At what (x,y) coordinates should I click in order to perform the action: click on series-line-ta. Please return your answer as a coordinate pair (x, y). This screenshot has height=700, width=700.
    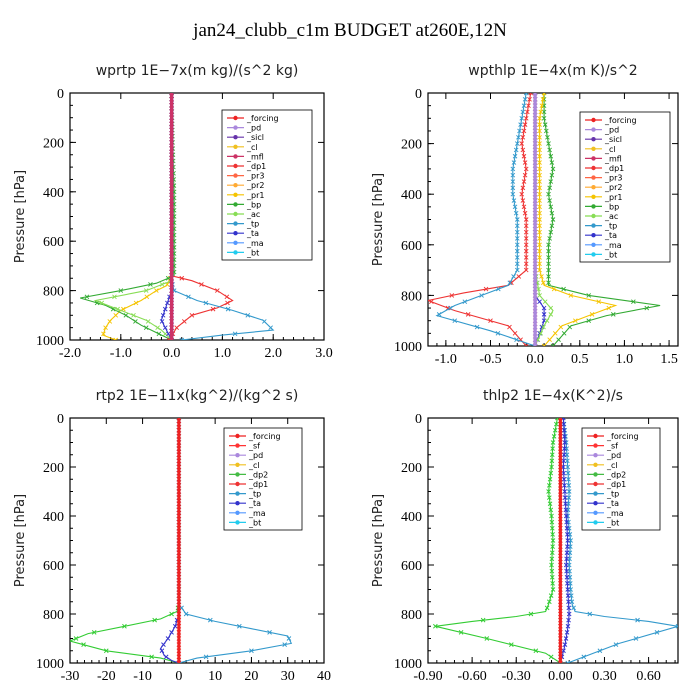
    Looking at the image, I should click on (170, 540).